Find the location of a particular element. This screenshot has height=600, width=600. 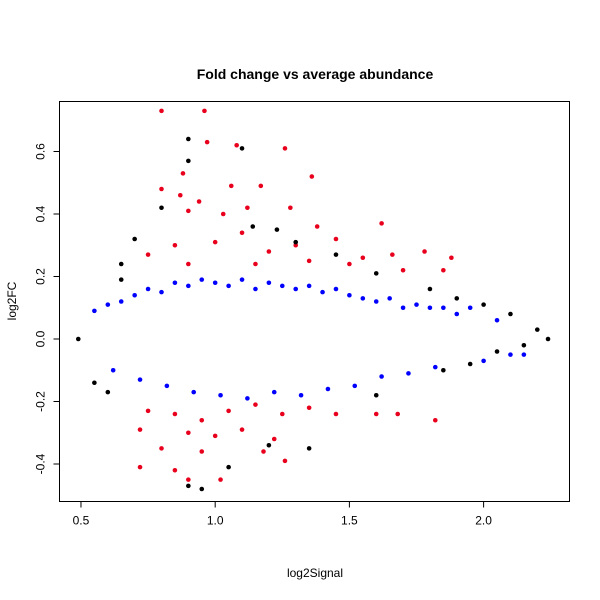

x-axis: 0.5 1.0 1.5 2.0 is located at coordinates (282, 514).